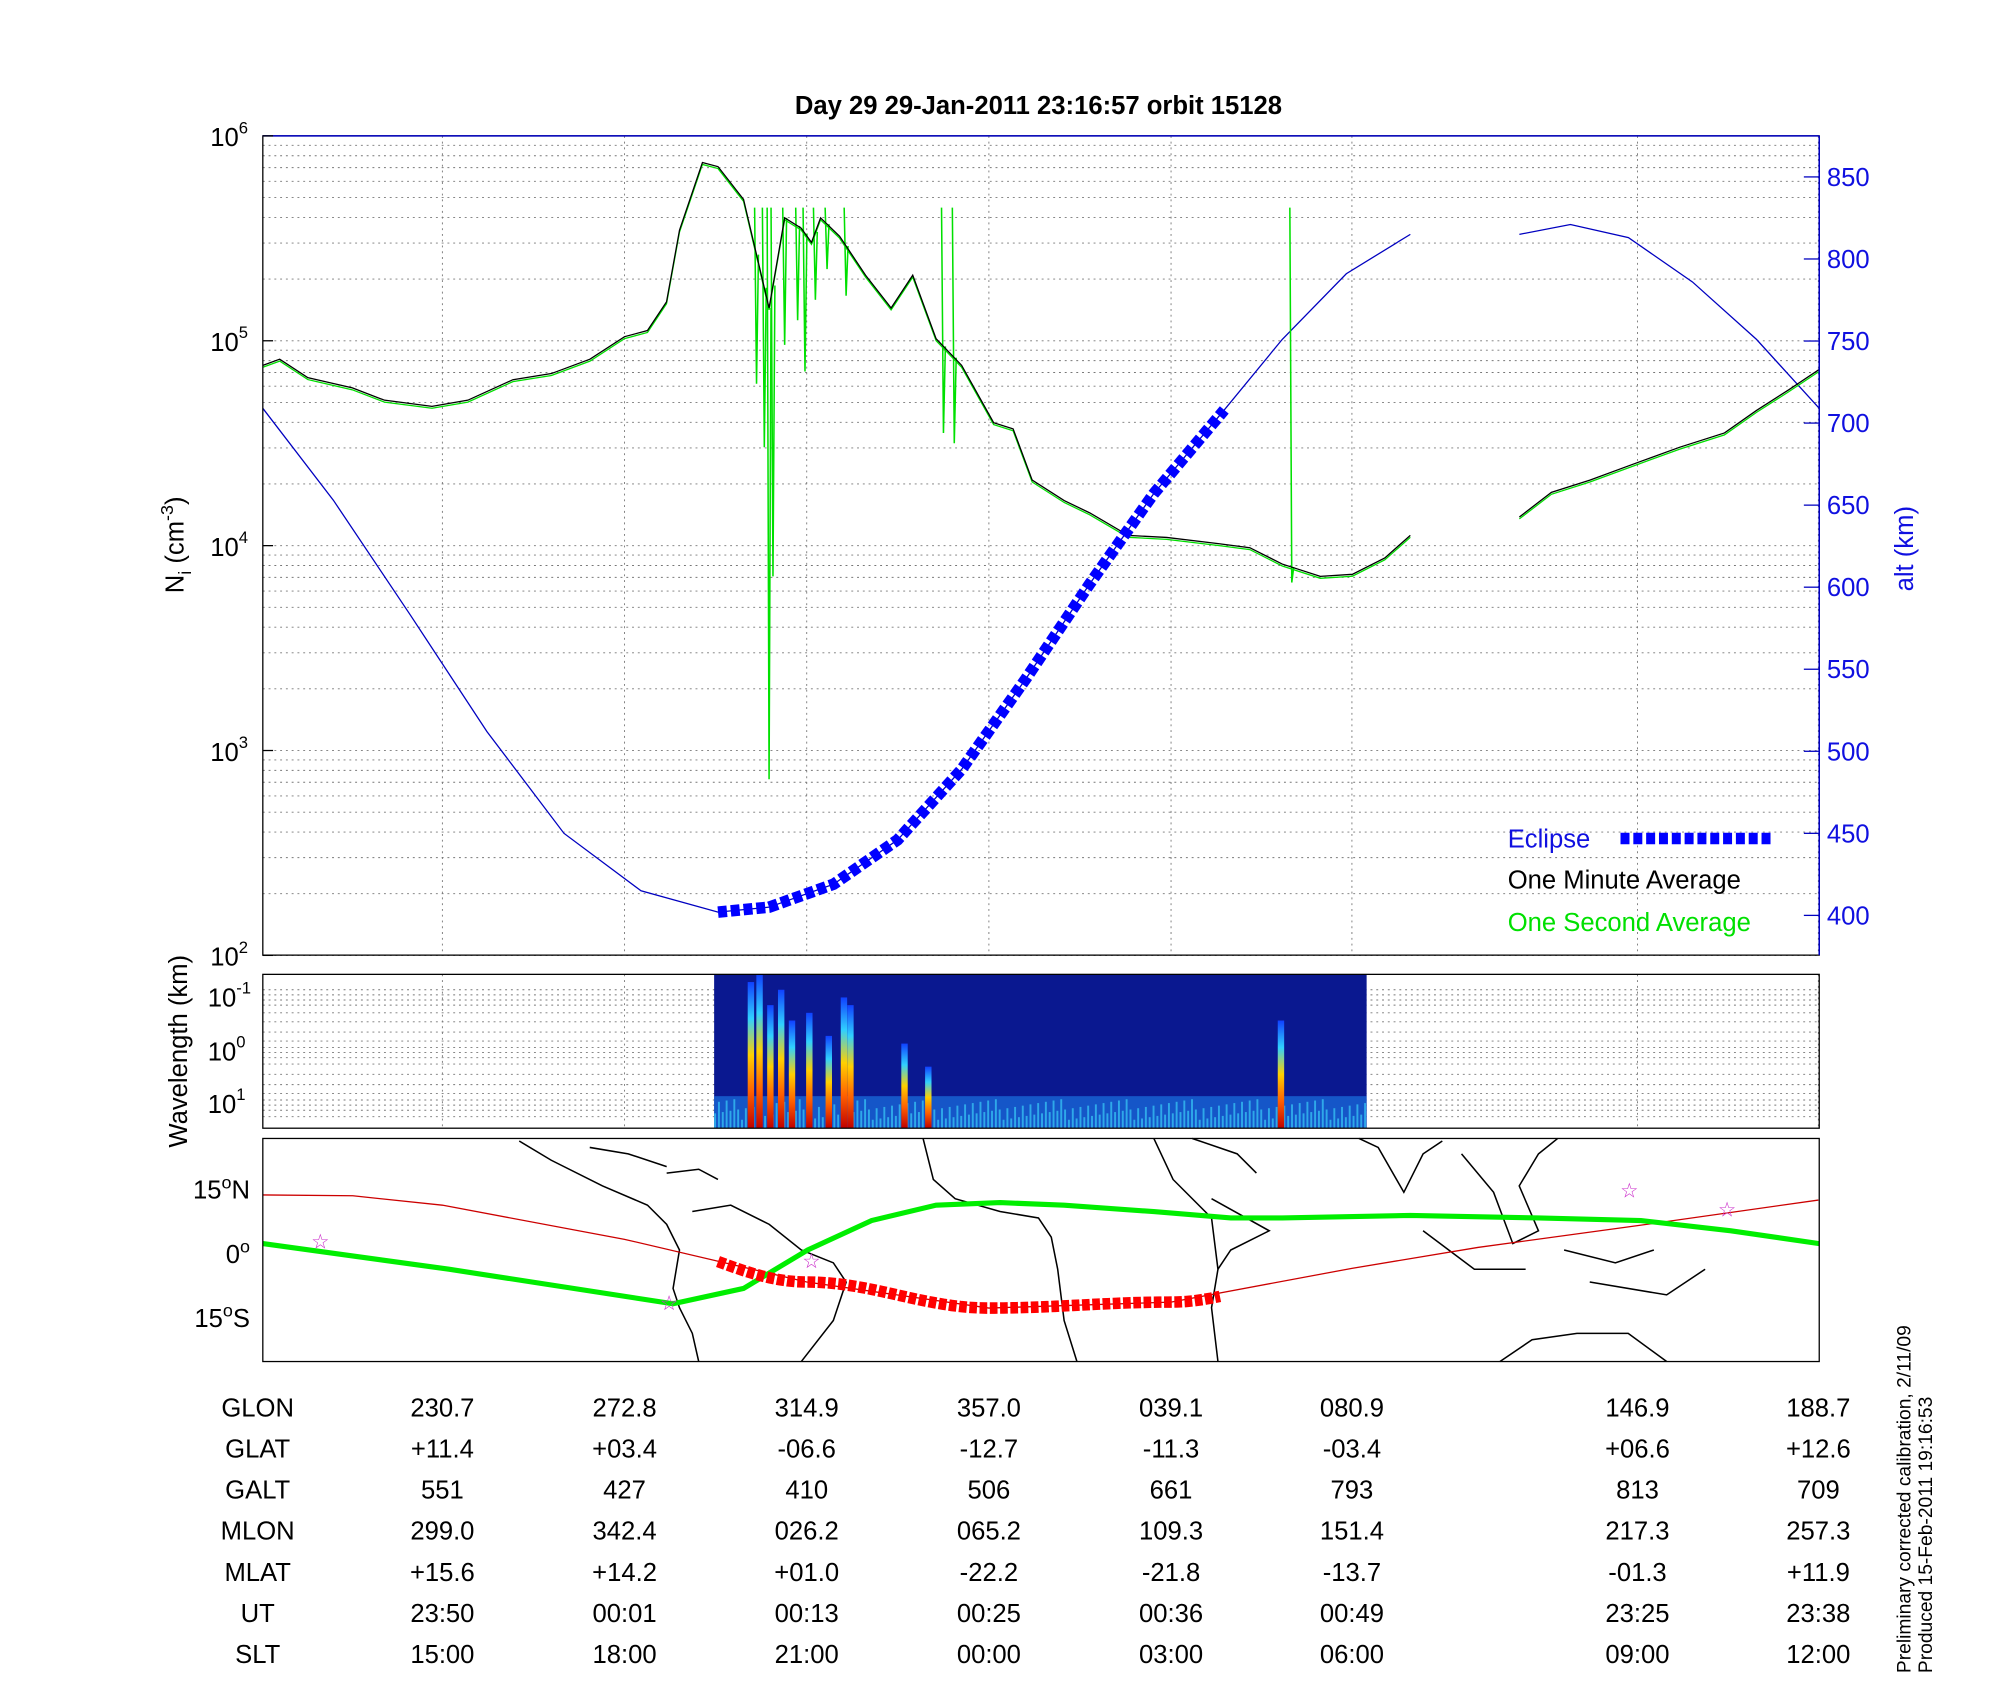  What do you see at coordinates (1171, 1491) in the screenshot?
I see `table-cell: 661` at bounding box center [1171, 1491].